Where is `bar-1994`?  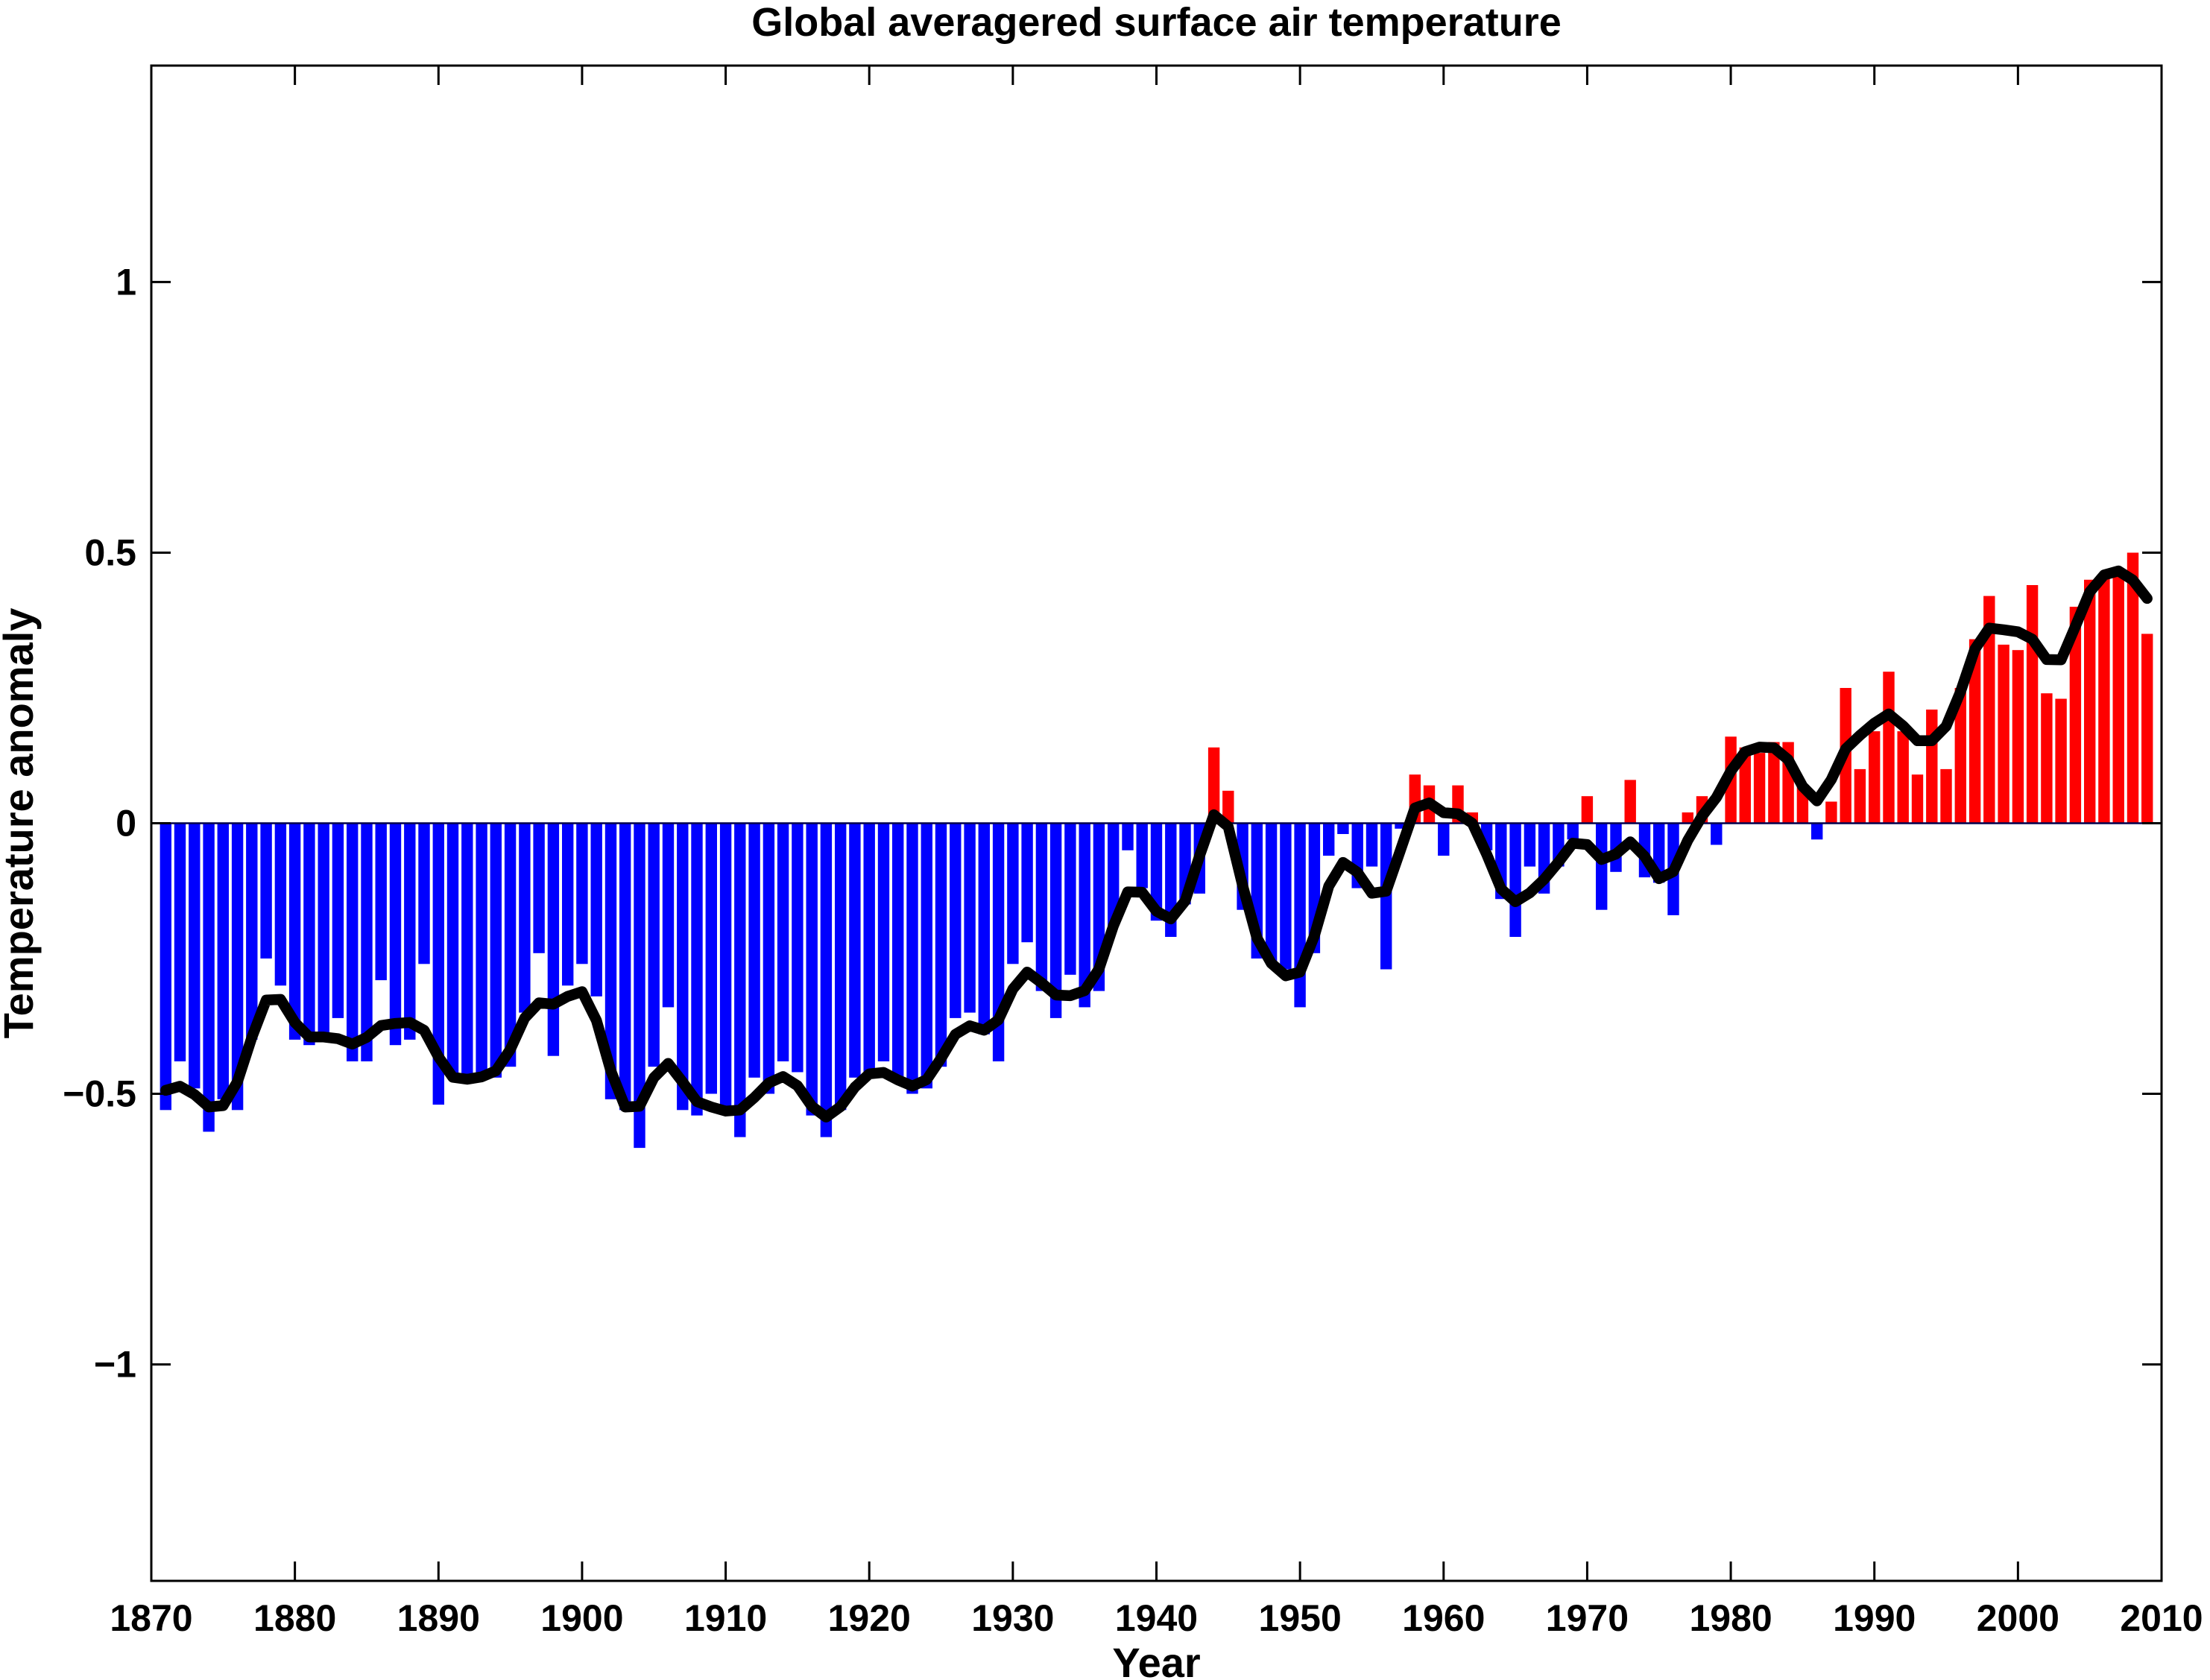 bar-1994 is located at coordinates (1932, 767).